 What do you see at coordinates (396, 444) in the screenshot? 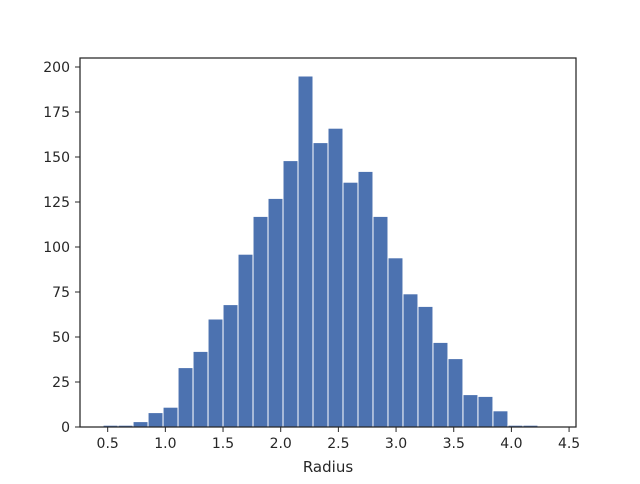
I see `x-tick-label: 3.0` at bounding box center [396, 444].